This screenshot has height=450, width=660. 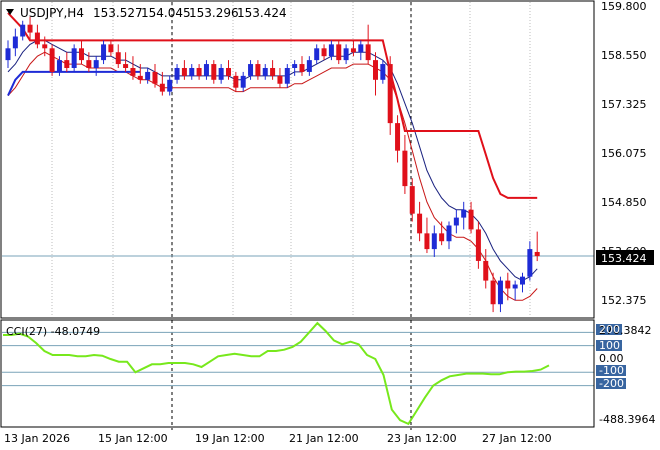 I want to click on ohlc-low: 153.296, so click(x=214, y=13).